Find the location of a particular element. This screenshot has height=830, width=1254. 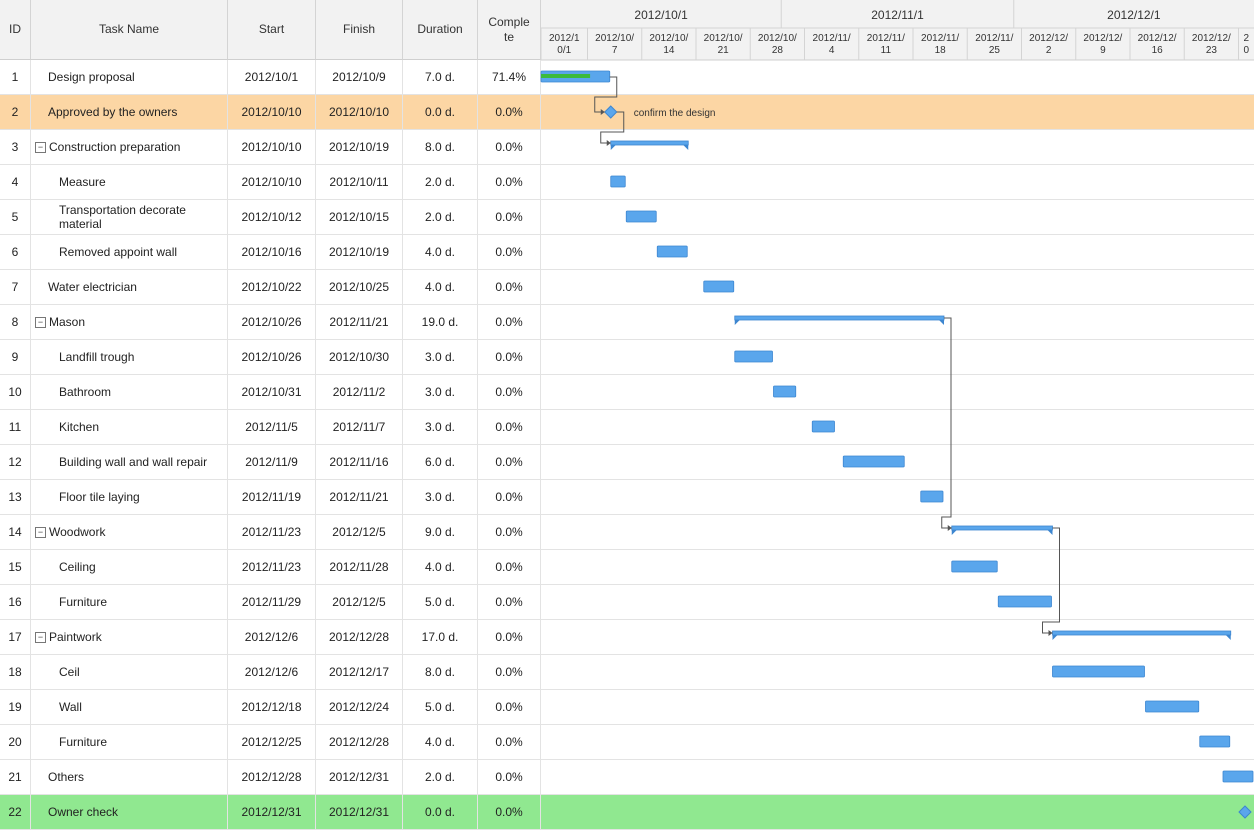

table-row: 16 Furniture 2012/11/29 2012/12/5 5.0 d. 0.0% is located at coordinates (627, 602).